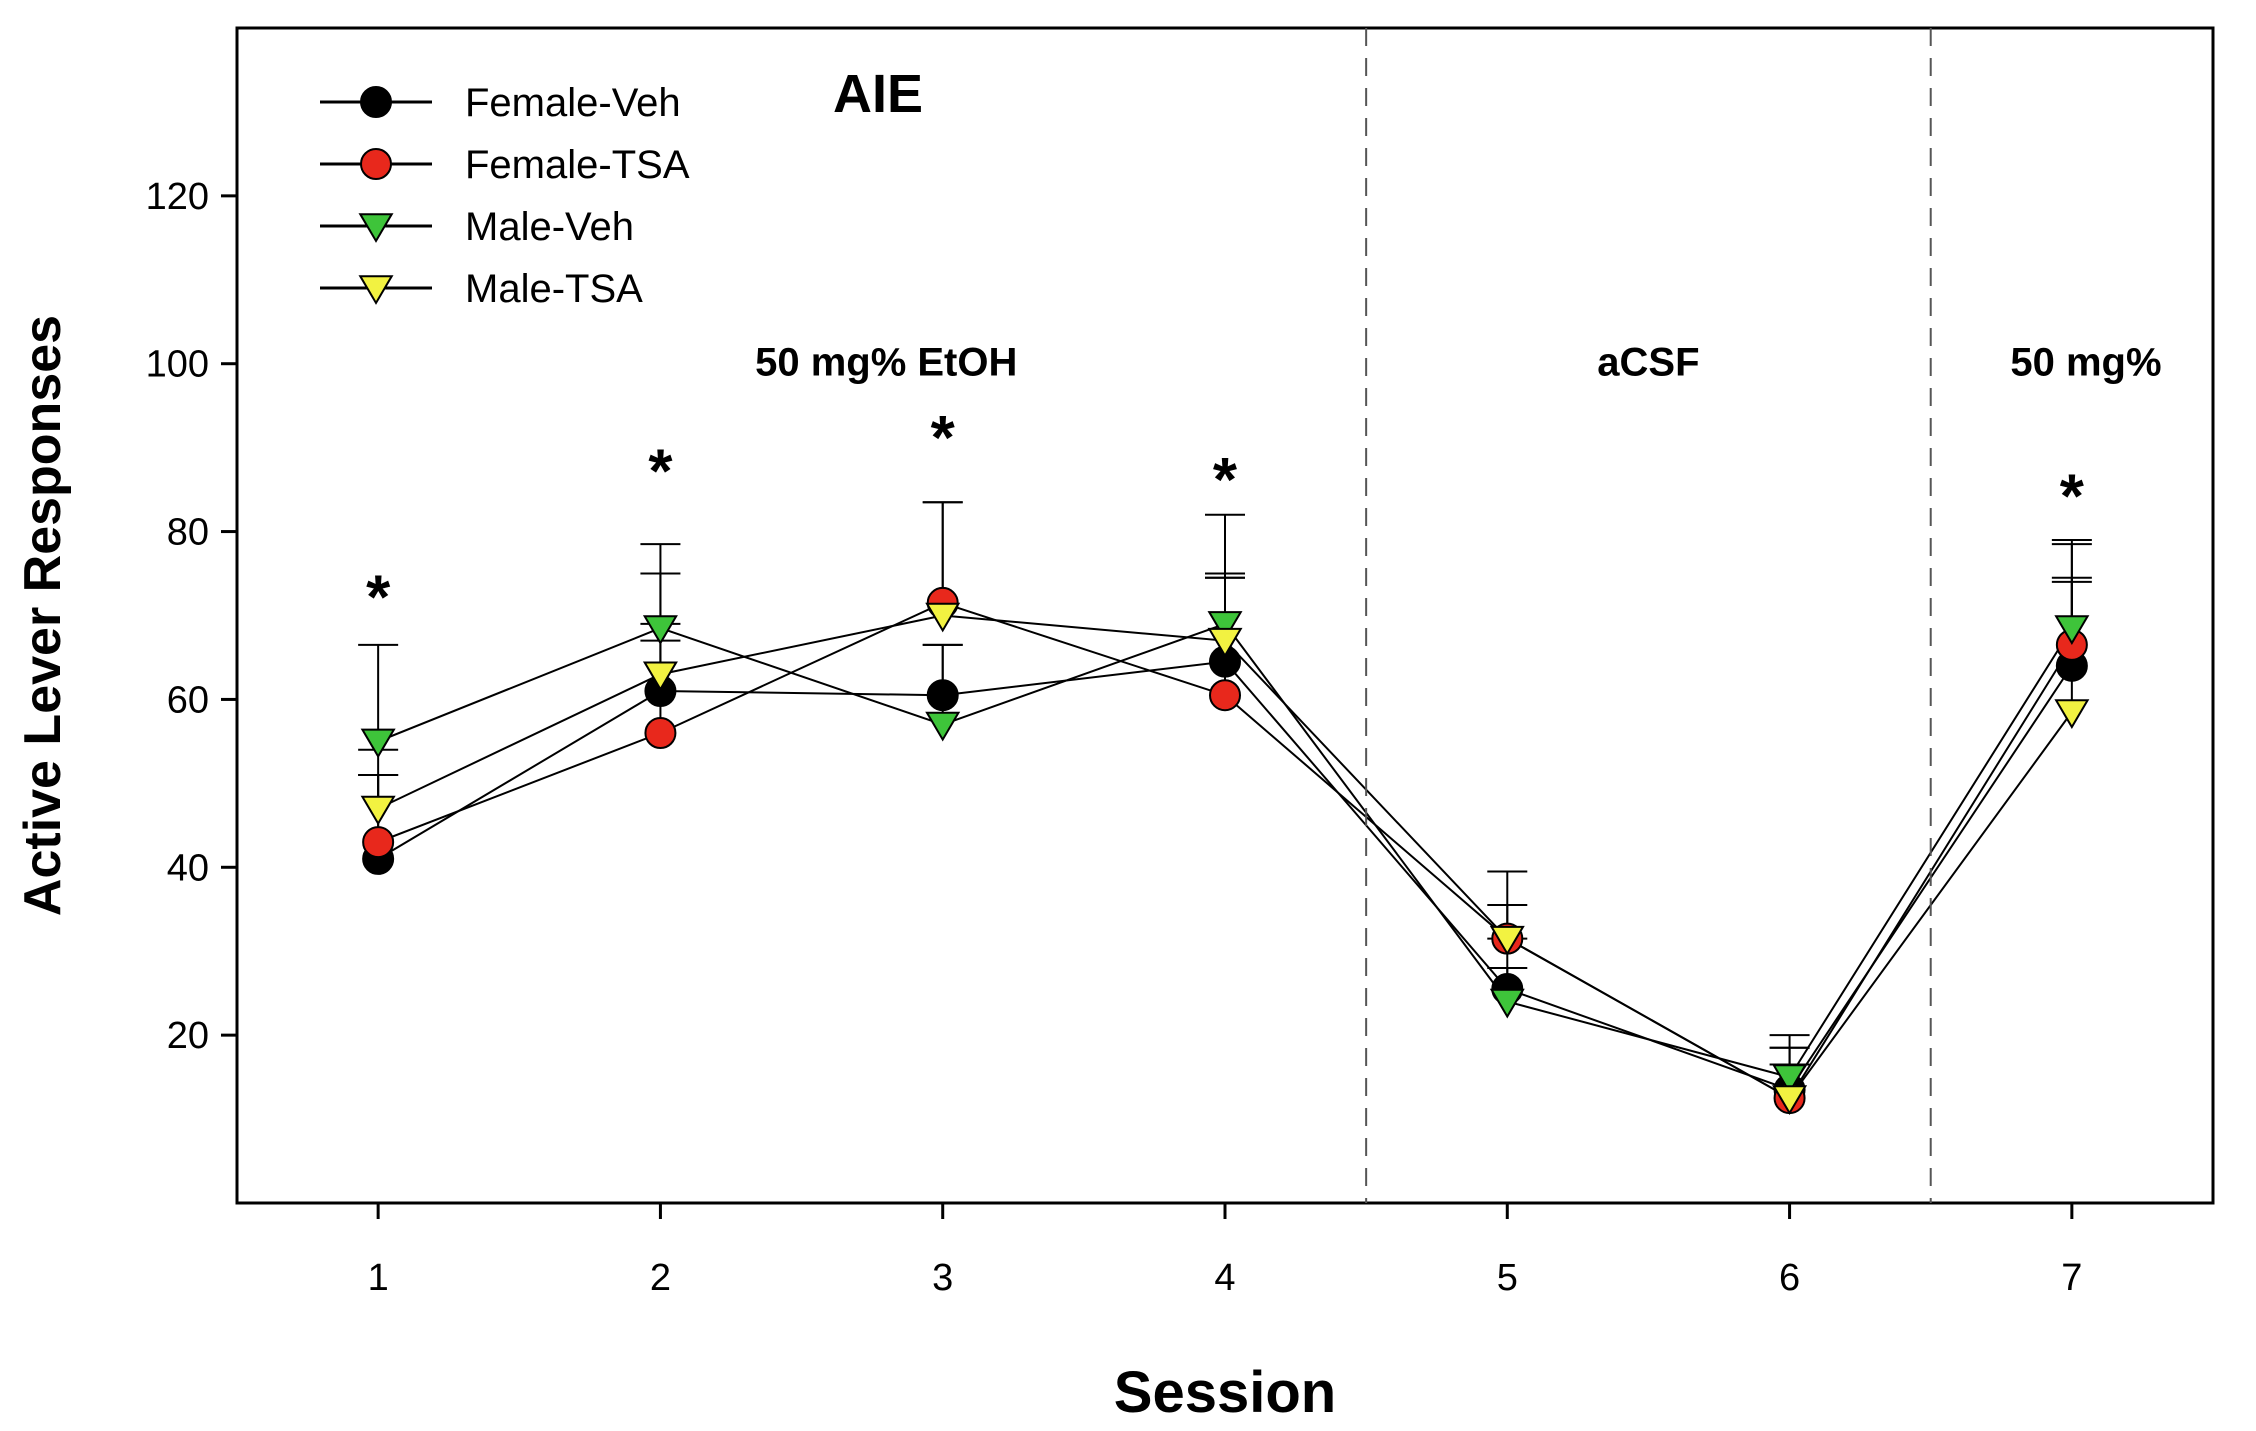 Image resolution: width=2256 pixels, height=1431 pixels. I want to click on y-tick-label-40: 40, so click(188, 868).